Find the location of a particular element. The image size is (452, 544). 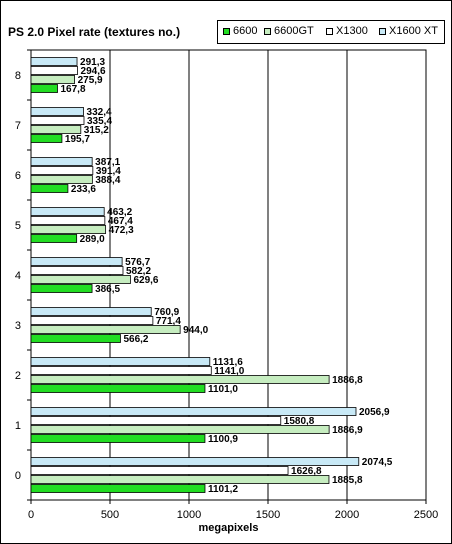

data-label: 582,2 is located at coordinates (138, 271).